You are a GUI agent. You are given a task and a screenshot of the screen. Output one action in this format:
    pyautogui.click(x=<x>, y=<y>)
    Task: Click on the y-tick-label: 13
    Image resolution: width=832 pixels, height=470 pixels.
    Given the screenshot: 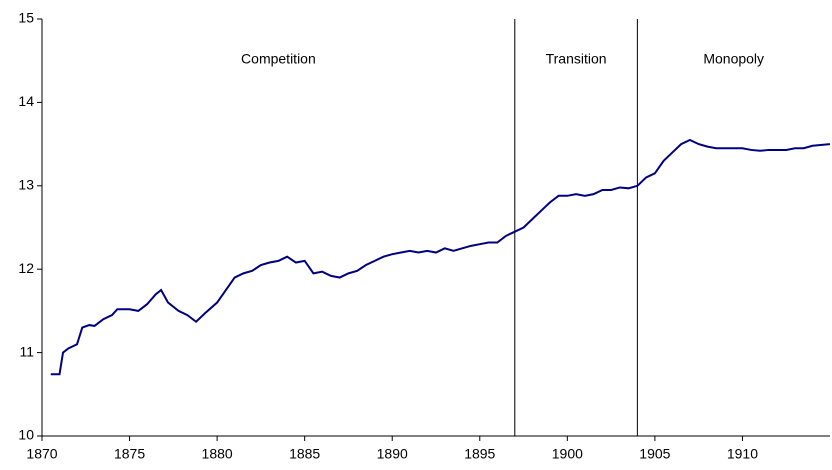 What is the action you would take?
    pyautogui.click(x=26, y=185)
    